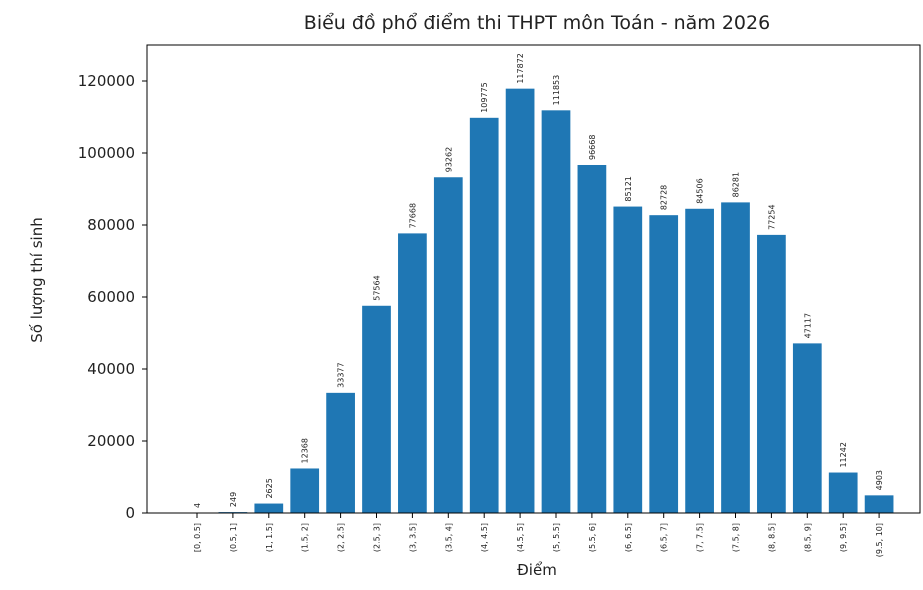 Image resolution: width=923 pixels, height=590 pixels. Describe the element at coordinates (197, 505) in the screenshot. I see `value-label: 4` at that location.